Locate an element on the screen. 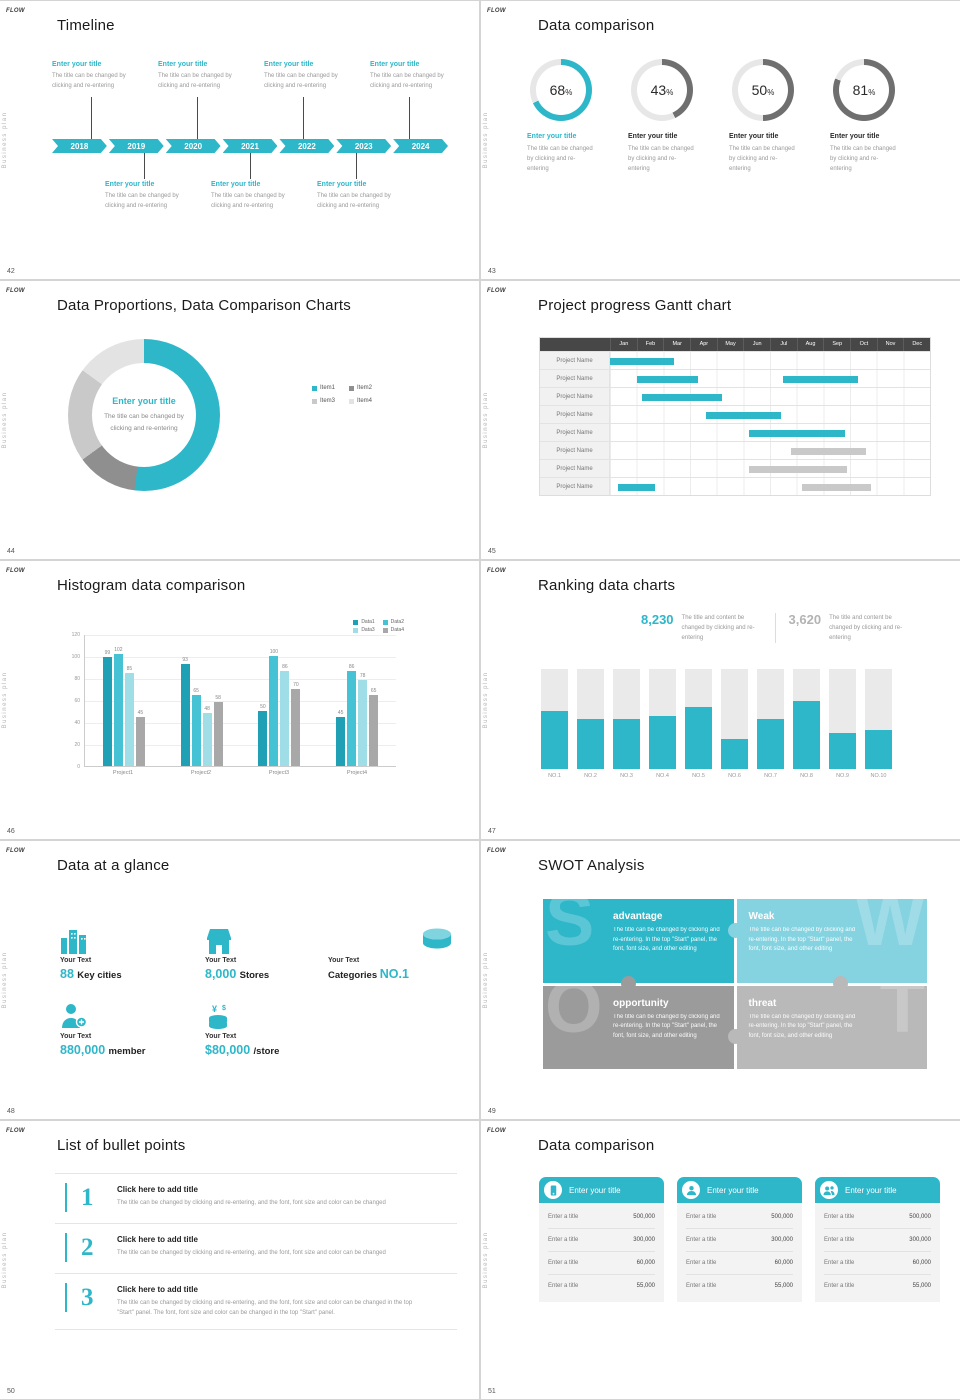 The image size is (960, 1400). page-number: 51 is located at coordinates (492, 1391).